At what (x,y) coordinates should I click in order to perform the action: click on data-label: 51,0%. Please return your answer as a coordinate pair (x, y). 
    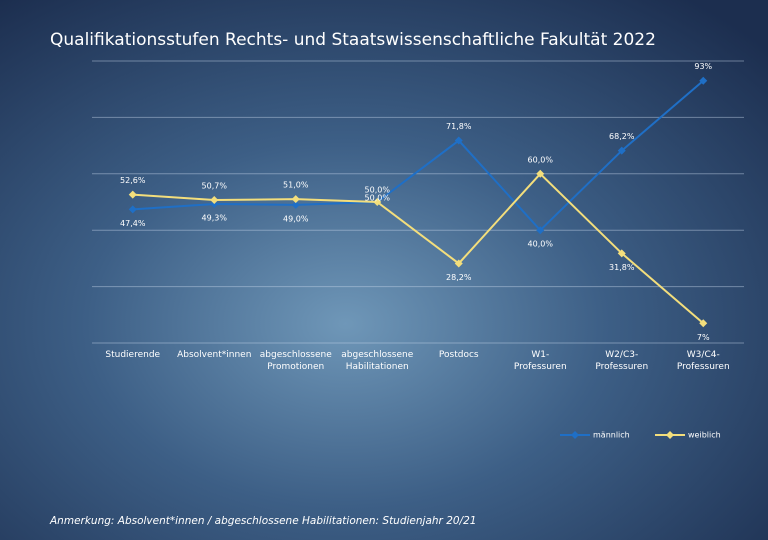
    Looking at the image, I should click on (296, 185).